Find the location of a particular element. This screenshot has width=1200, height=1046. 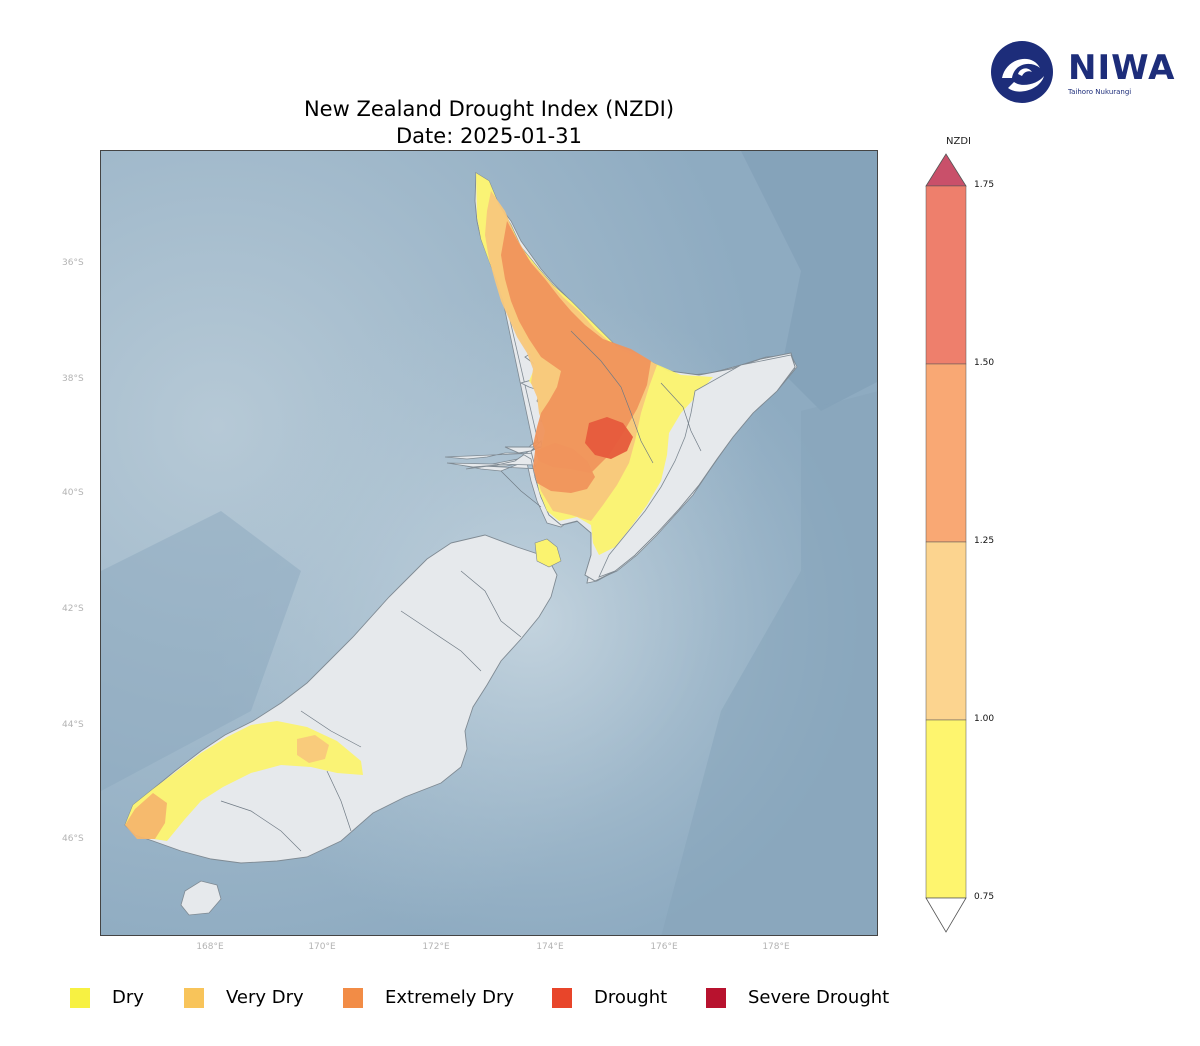

legend-label: Extremely Dry is located at coordinates (450, 997).